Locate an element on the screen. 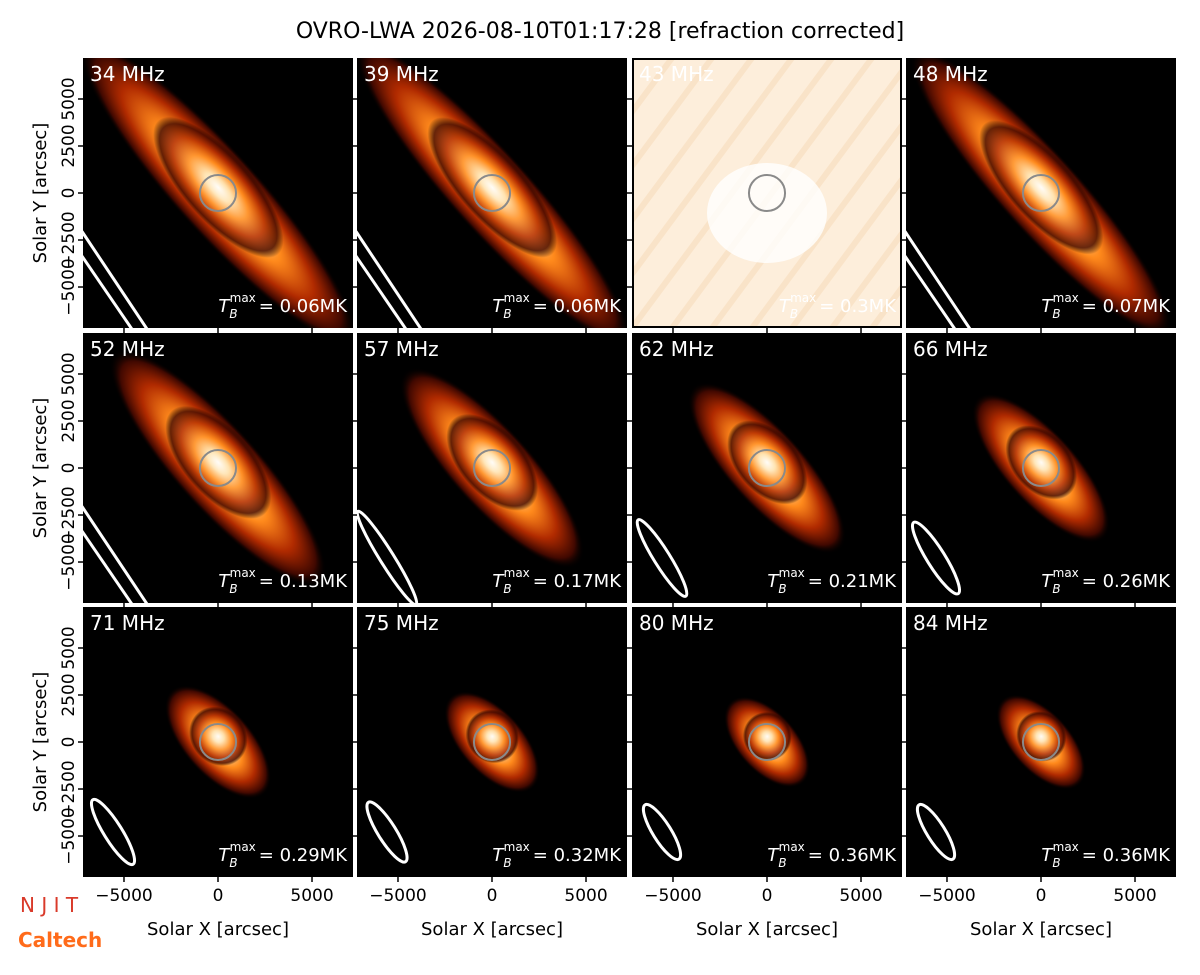  frequency-label: 48 MHz is located at coordinates (950, 74).